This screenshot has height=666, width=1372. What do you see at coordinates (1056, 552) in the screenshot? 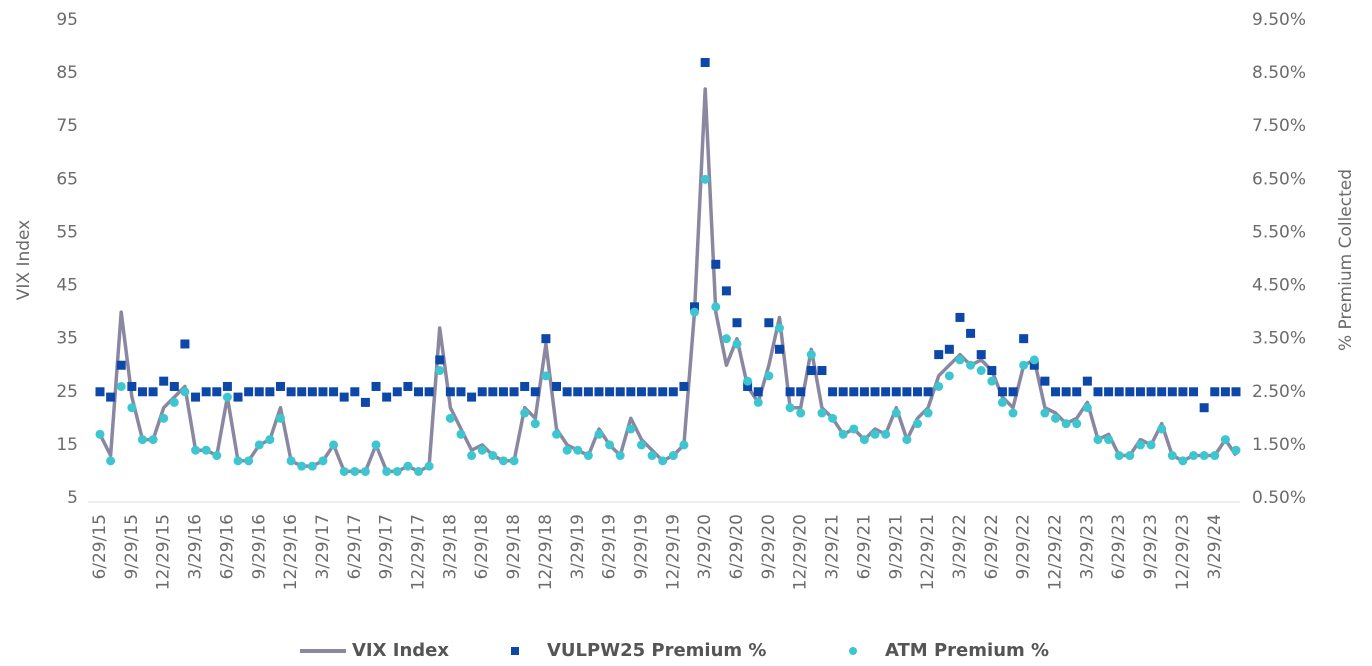
I see `x-tick-label: 12/29/22` at bounding box center [1056, 552].